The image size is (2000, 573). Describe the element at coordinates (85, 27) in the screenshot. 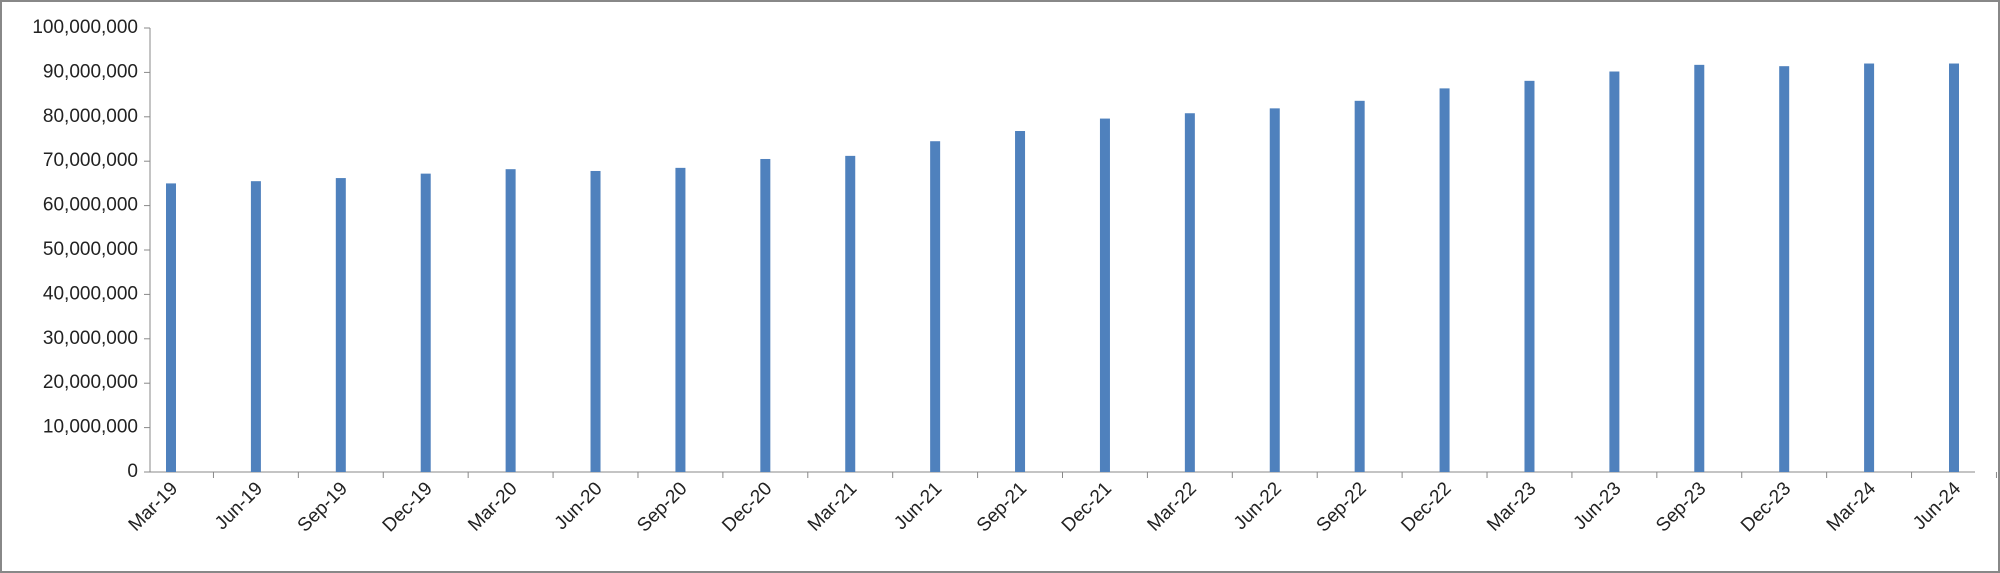

I see `y-tick-label: 100,000,000` at that location.